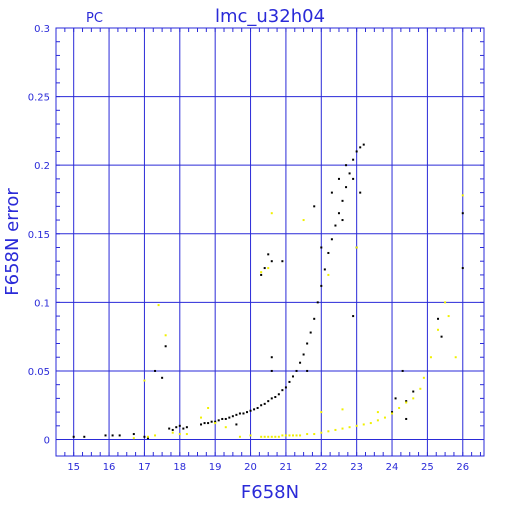 The image size is (512, 512). I want to click on x-axis-label: F658N, so click(270, 492).